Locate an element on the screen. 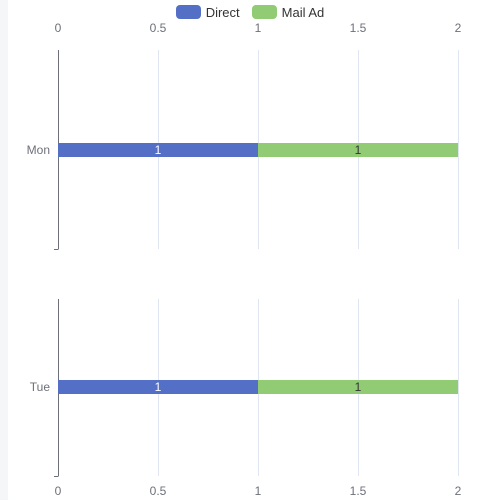 The image size is (500, 500). bar-tue-mail-ad is located at coordinates (358, 387).